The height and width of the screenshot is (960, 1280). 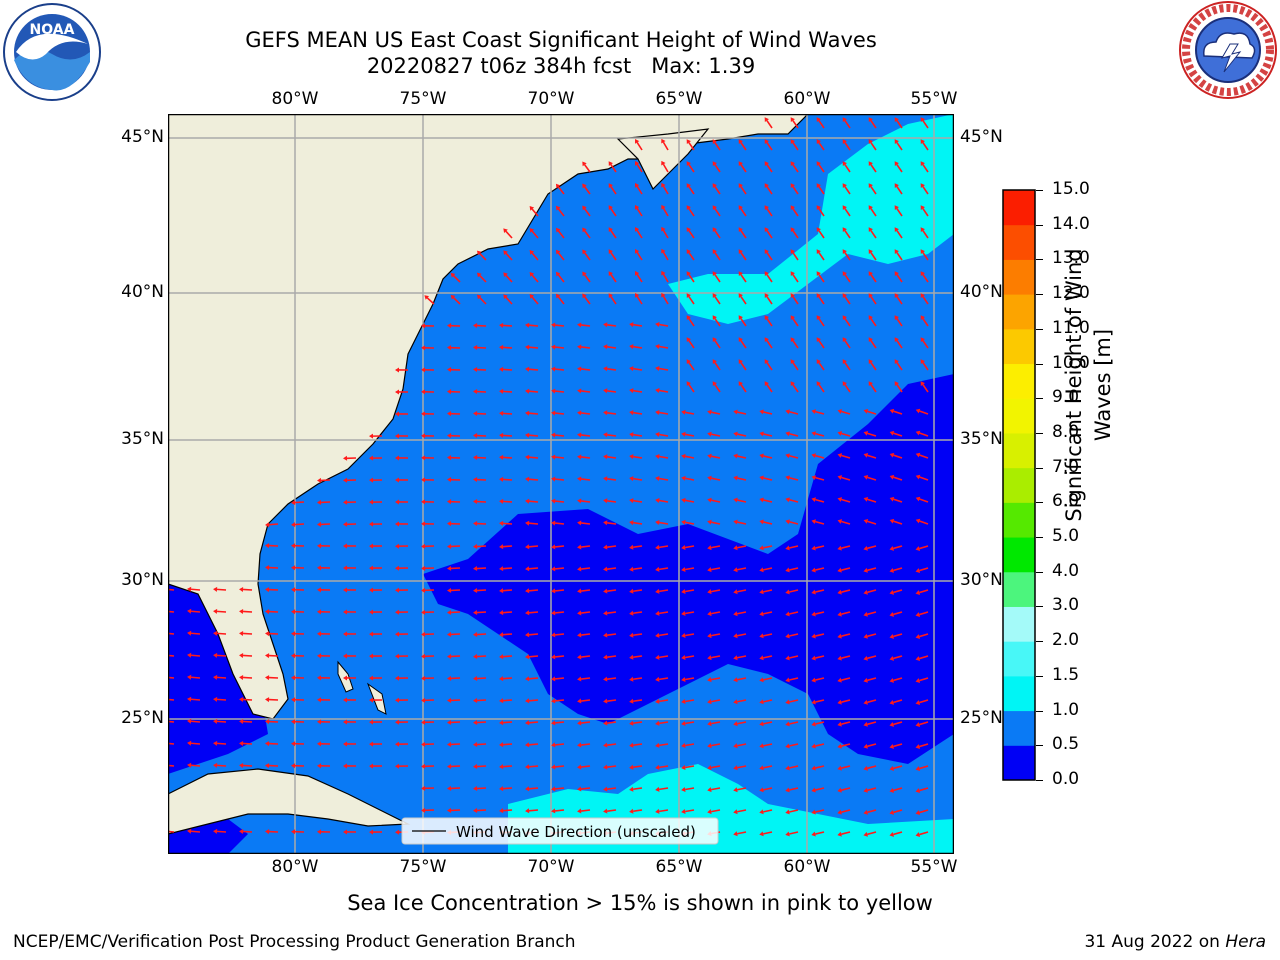 I want to click on lon-tick-label: 70°W, so click(x=551, y=99).